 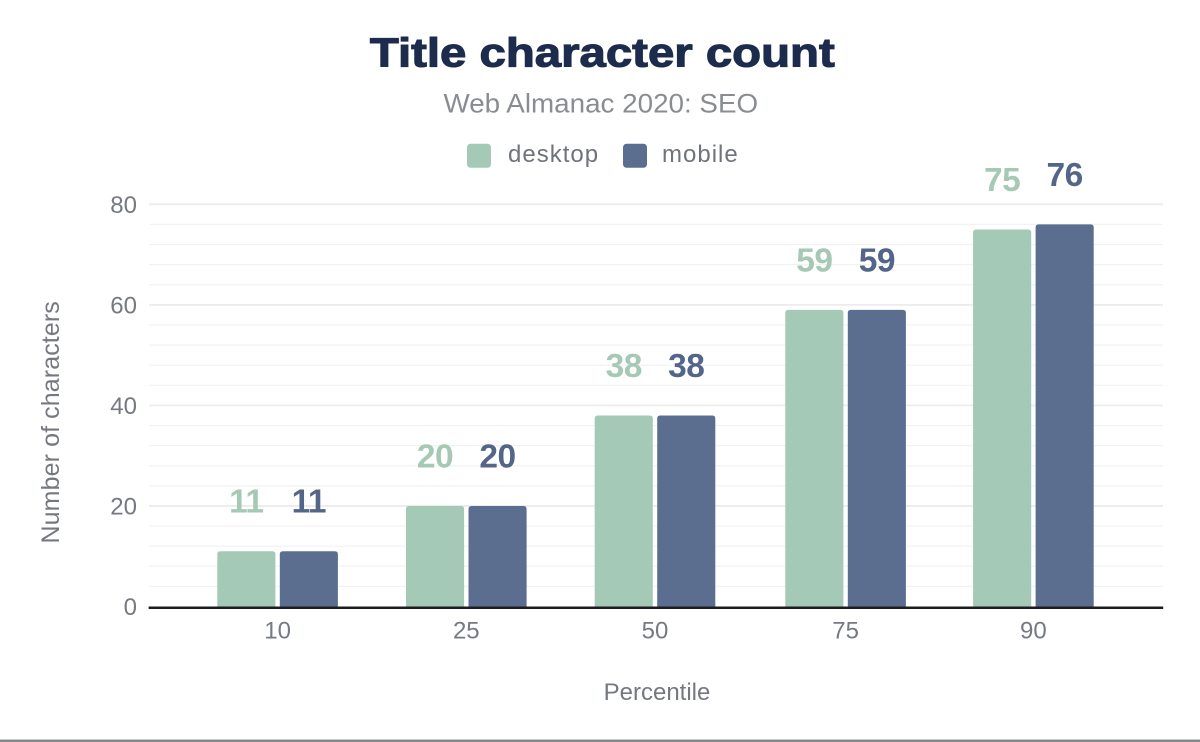 I want to click on svg-text: 25, so click(x=466, y=630).